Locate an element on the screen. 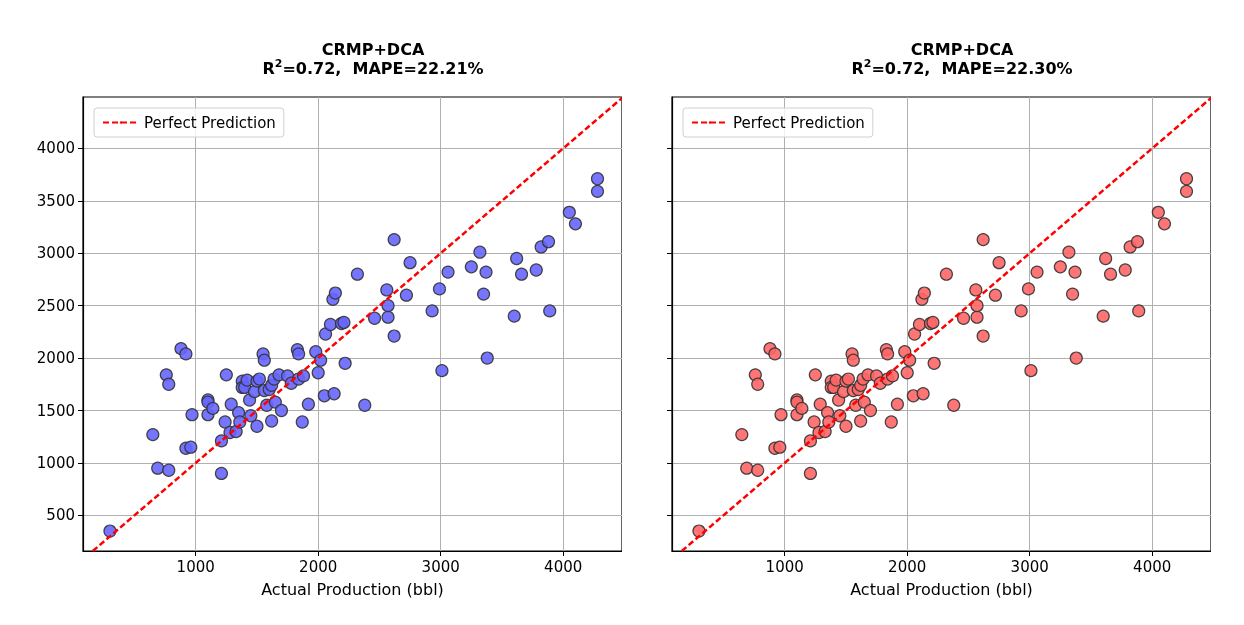 The image size is (1244, 625). y-tick-label: 3000 is located at coordinates (55, 253).